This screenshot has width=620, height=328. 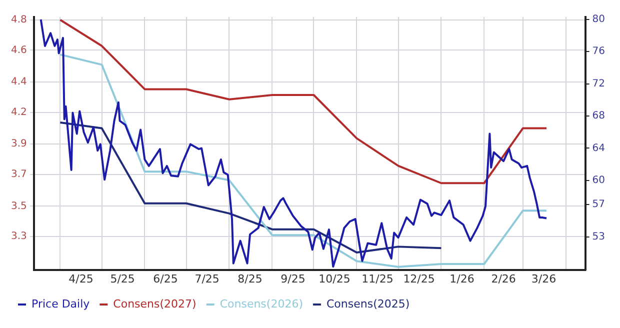 What do you see at coordinates (599, 20) in the screenshot?
I see `y2-tick-label: 80` at bounding box center [599, 20].